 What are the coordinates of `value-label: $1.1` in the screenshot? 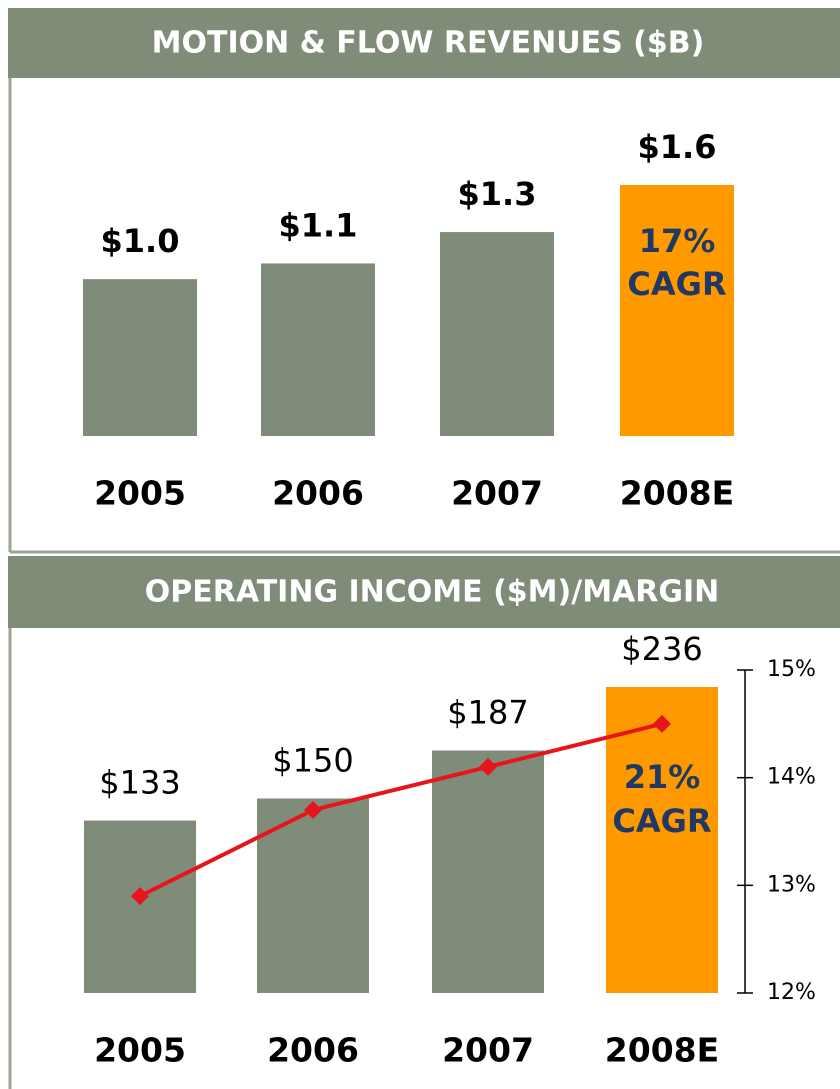 It's located at (318, 225).